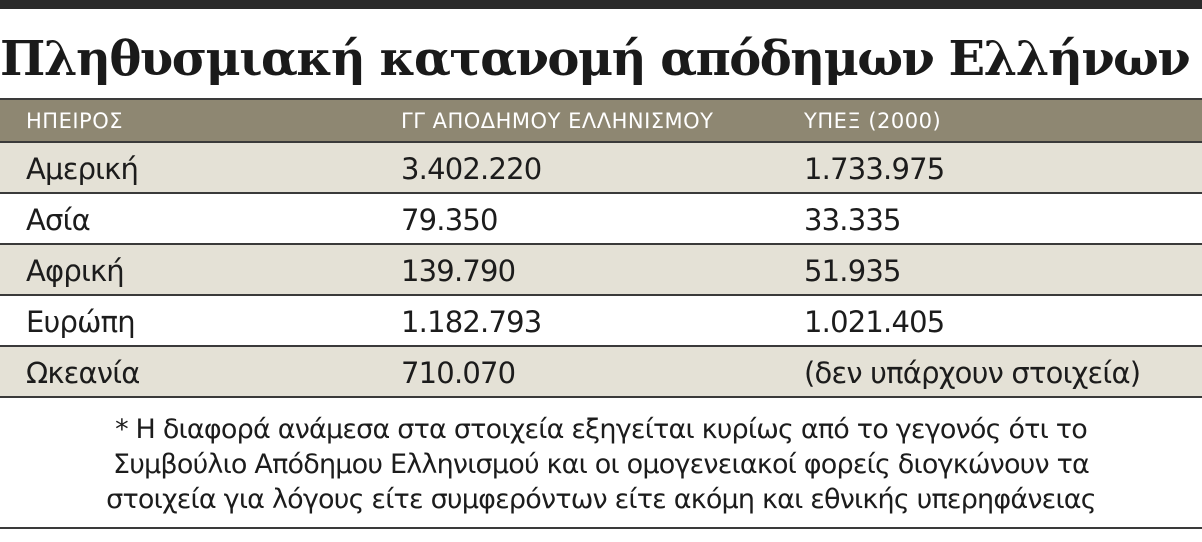  I want to click on cell-ypex-value: 1.733.975, so click(874, 169).